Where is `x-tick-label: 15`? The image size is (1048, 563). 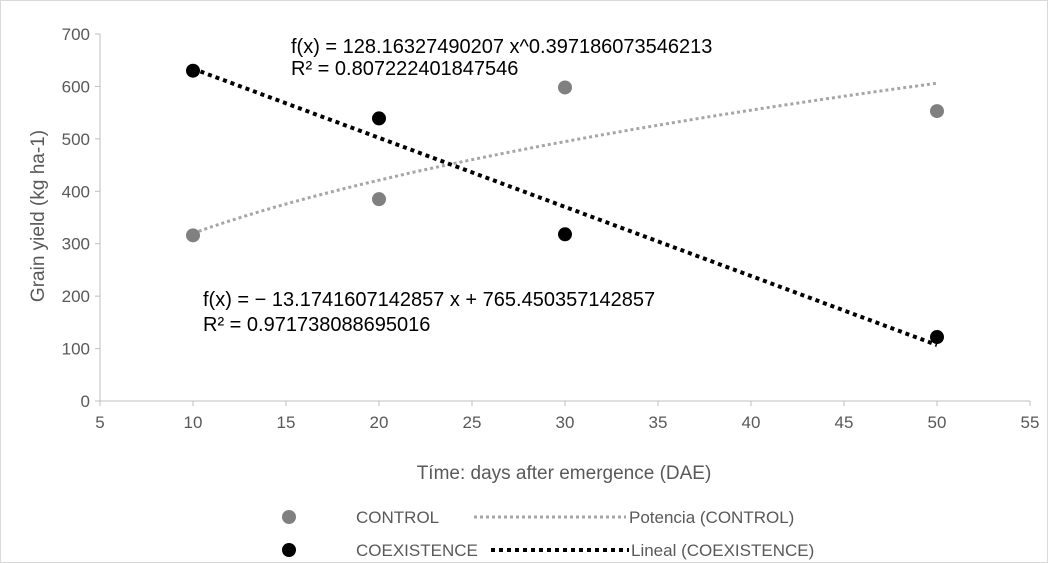 x-tick-label: 15 is located at coordinates (286, 422).